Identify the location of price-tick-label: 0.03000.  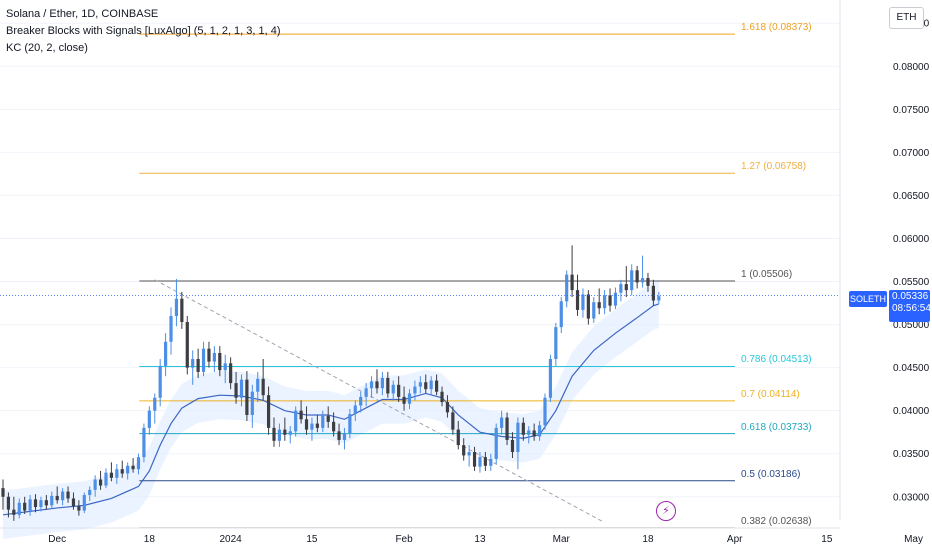
(911, 497).